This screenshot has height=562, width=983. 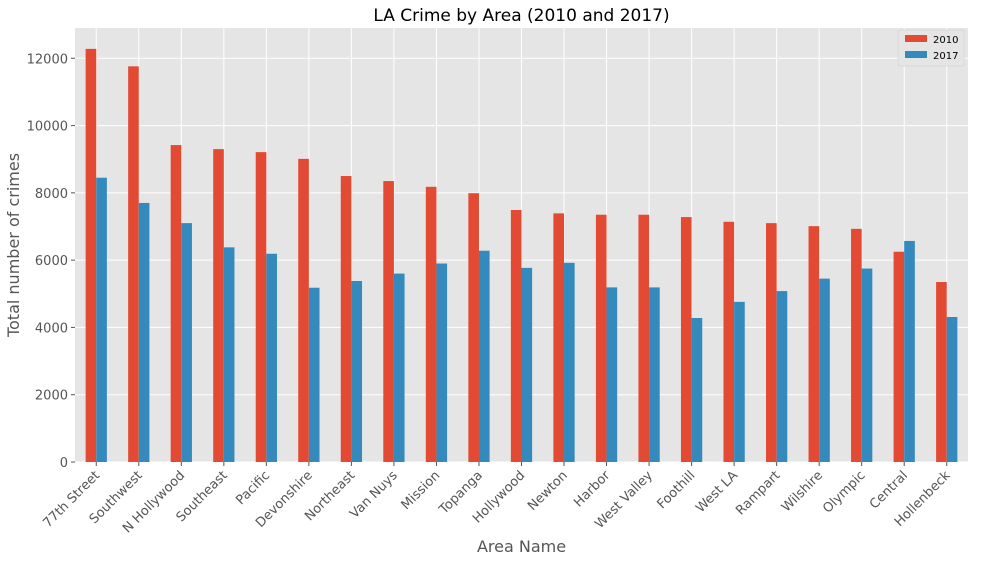 What do you see at coordinates (758, 493) in the screenshot?
I see `x-tick-label: Rampart` at bounding box center [758, 493].